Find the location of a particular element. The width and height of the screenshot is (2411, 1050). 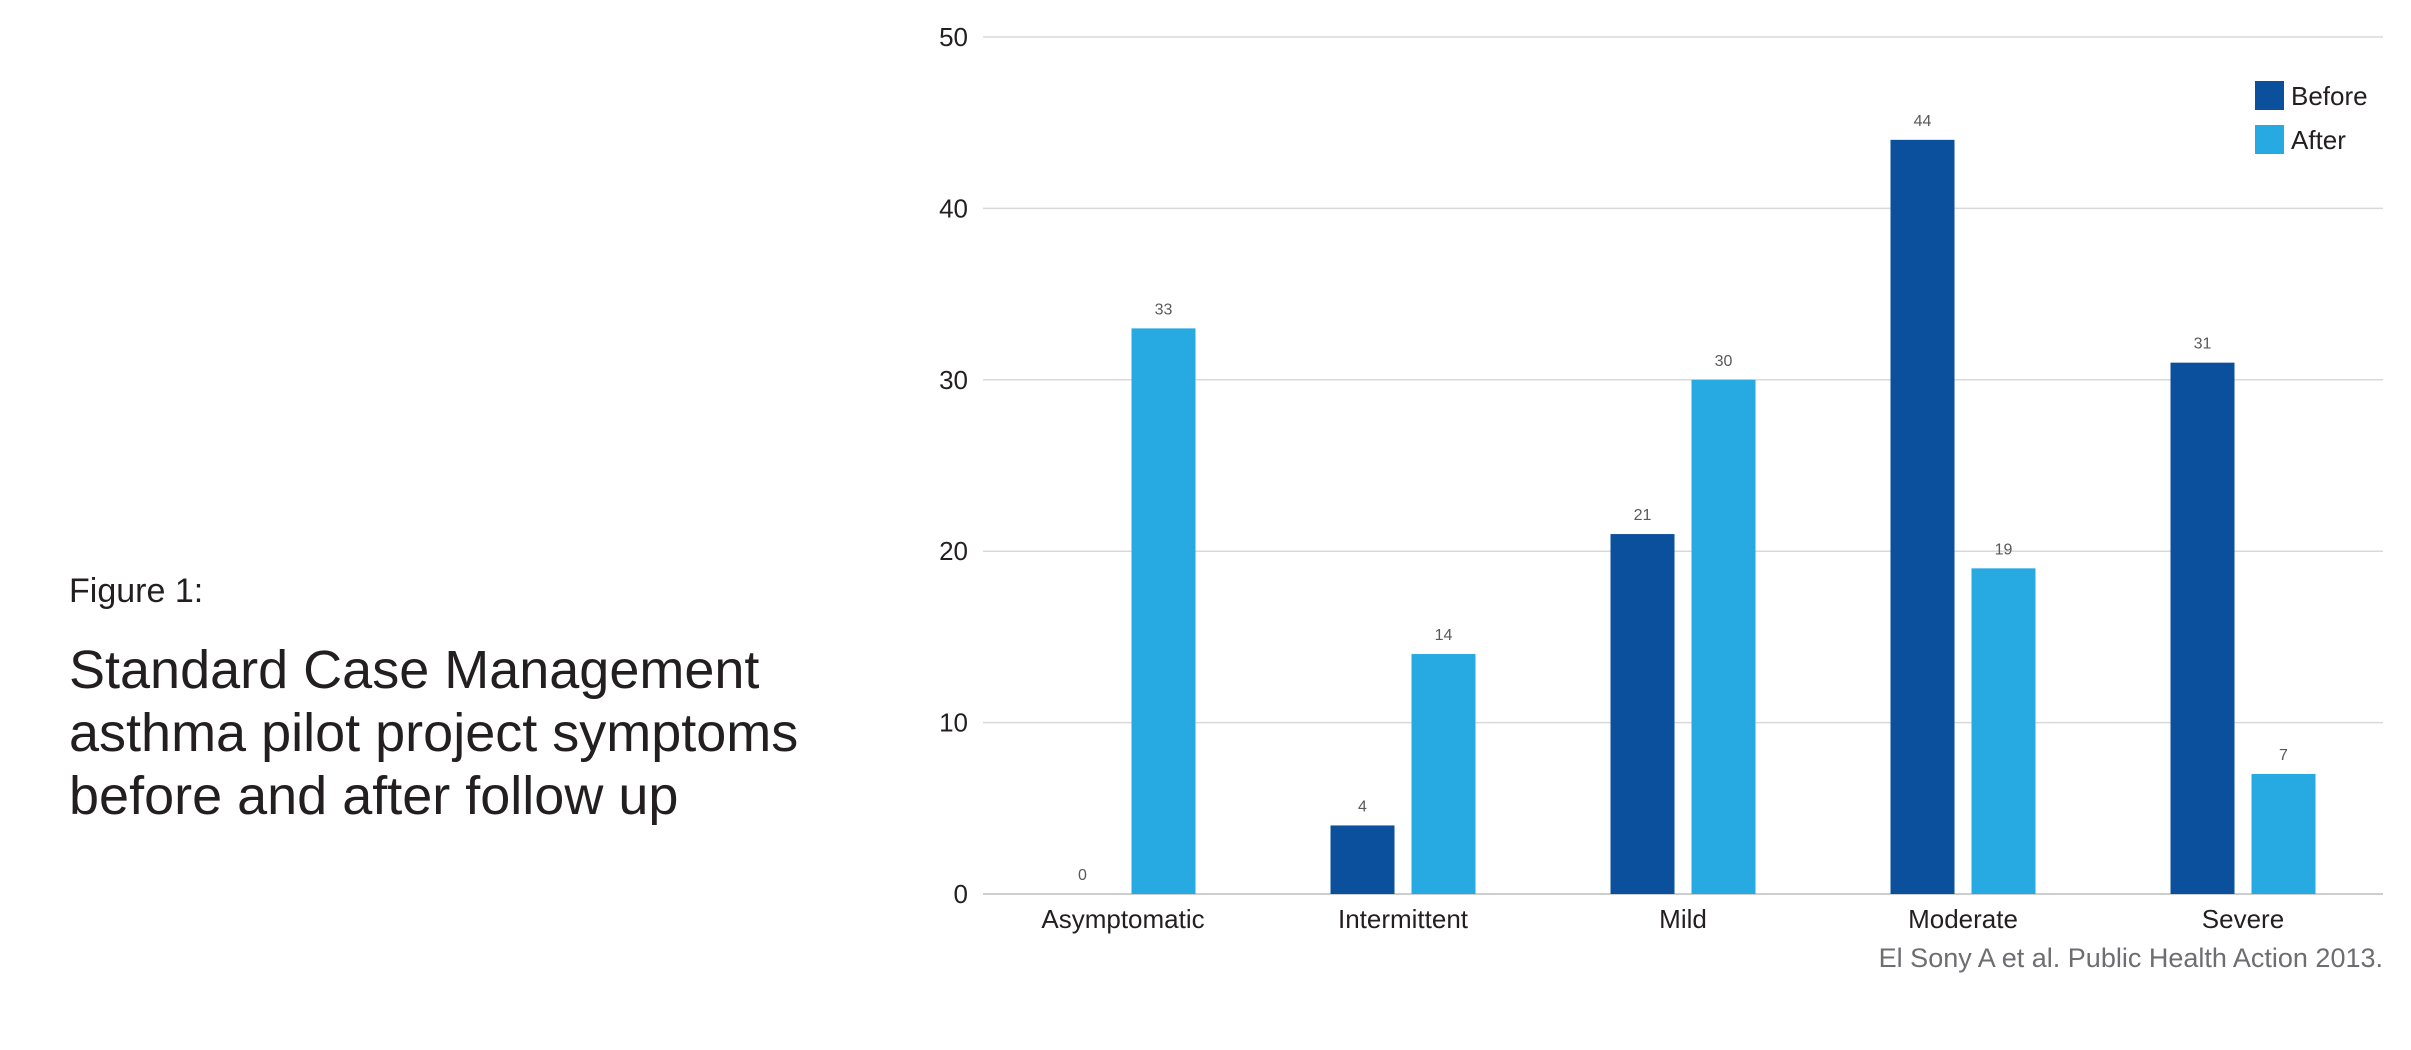

legend-swatch-after is located at coordinates (2269, 139).